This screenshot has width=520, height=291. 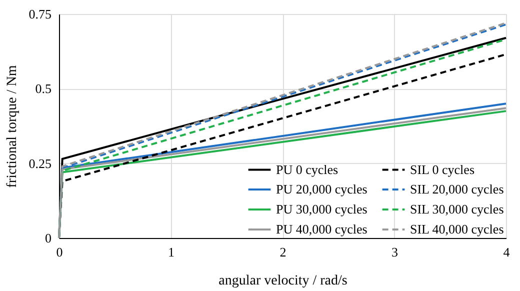 What do you see at coordinates (322, 189) in the screenshot?
I see `legend-label: PU 20,000 cycles` at bounding box center [322, 189].